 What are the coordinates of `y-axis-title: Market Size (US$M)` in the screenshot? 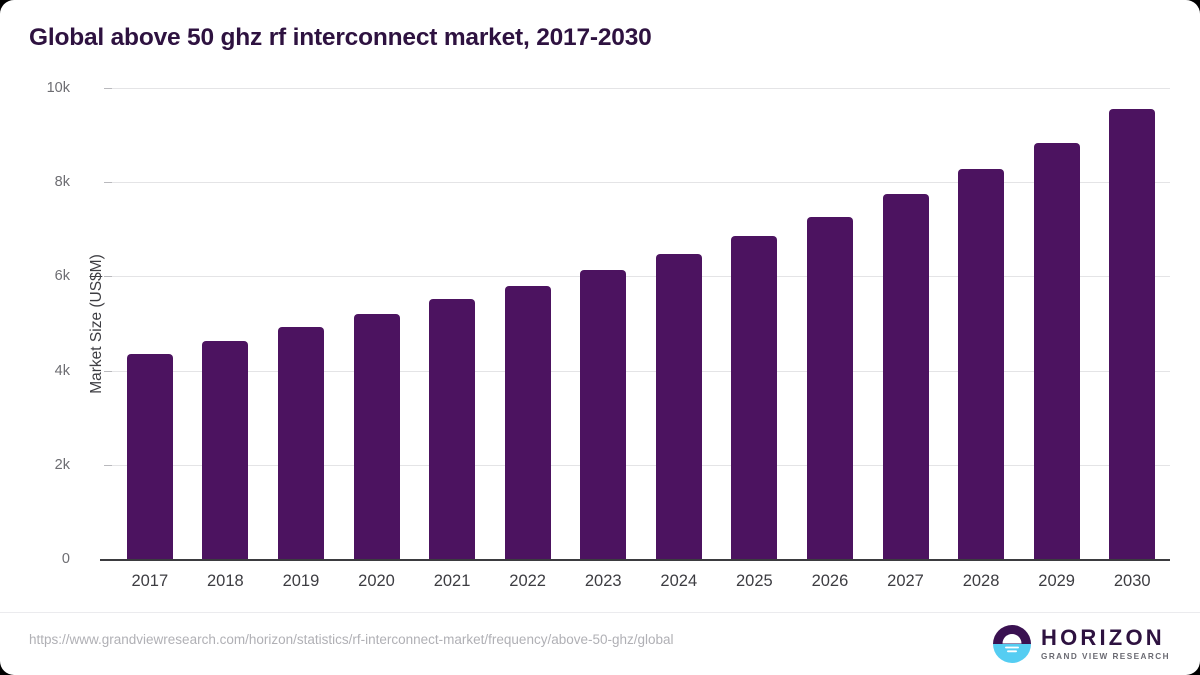 It's located at (96, 324).